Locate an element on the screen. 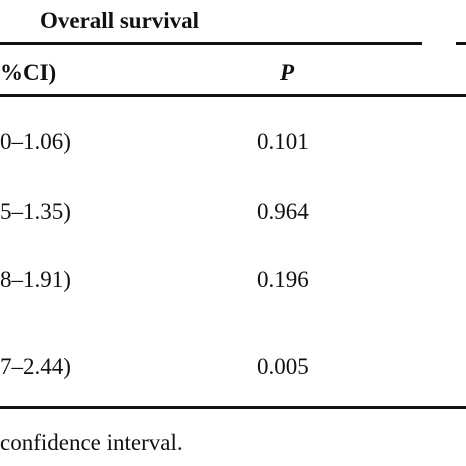  table-footnote: confidence interval. is located at coordinates (91, 442).